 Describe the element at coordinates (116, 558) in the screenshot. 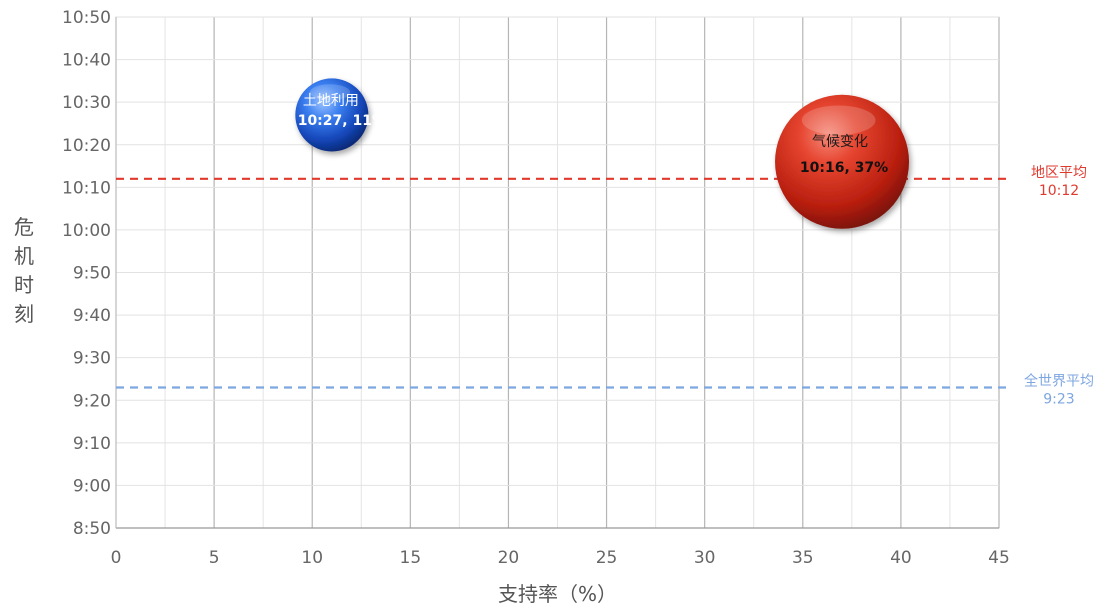

I see `x-tick-label: 0` at that location.